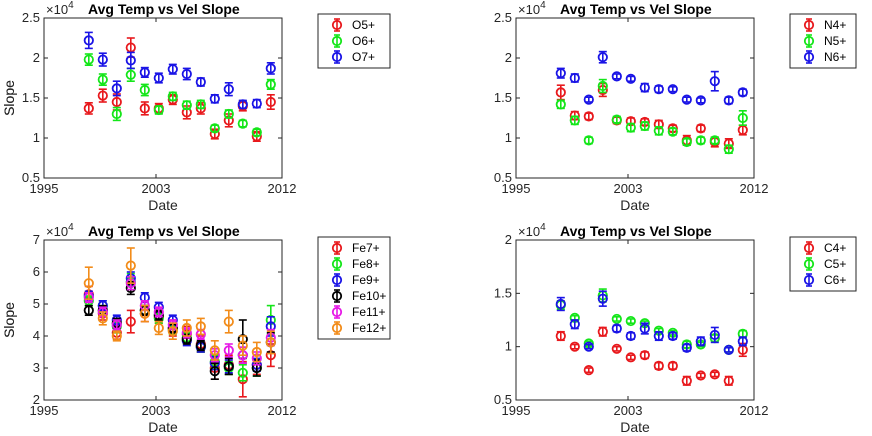 The width and height of the screenshot is (872, 436). What do you see at coordinates (368, 312) in the screenshot?
I see `legend-label: Fe11+` at bounding box center [368, 312].